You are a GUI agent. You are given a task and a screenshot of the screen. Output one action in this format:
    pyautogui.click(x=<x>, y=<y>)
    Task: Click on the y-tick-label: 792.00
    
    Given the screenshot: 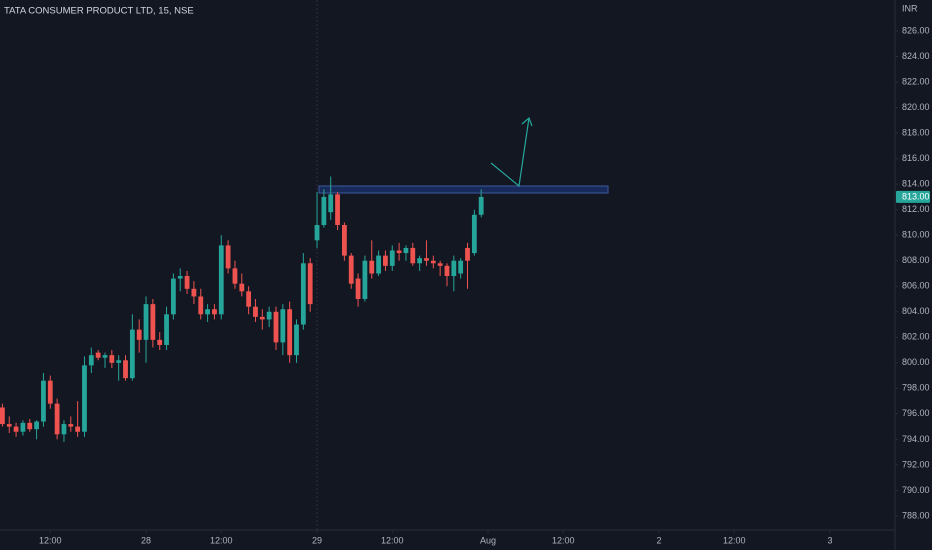 What is the action you would take?
    pyautogui.click(x=916, y=464)
    